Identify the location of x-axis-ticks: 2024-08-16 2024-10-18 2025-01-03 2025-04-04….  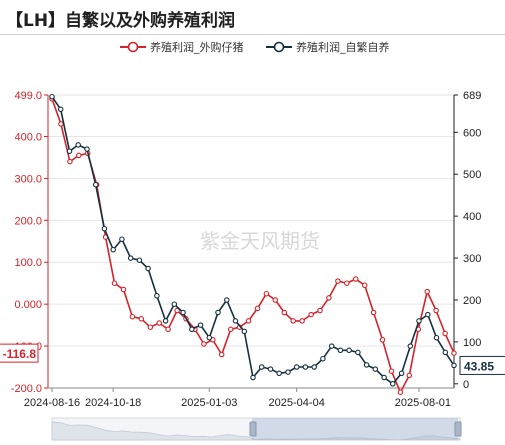
(237, 398).